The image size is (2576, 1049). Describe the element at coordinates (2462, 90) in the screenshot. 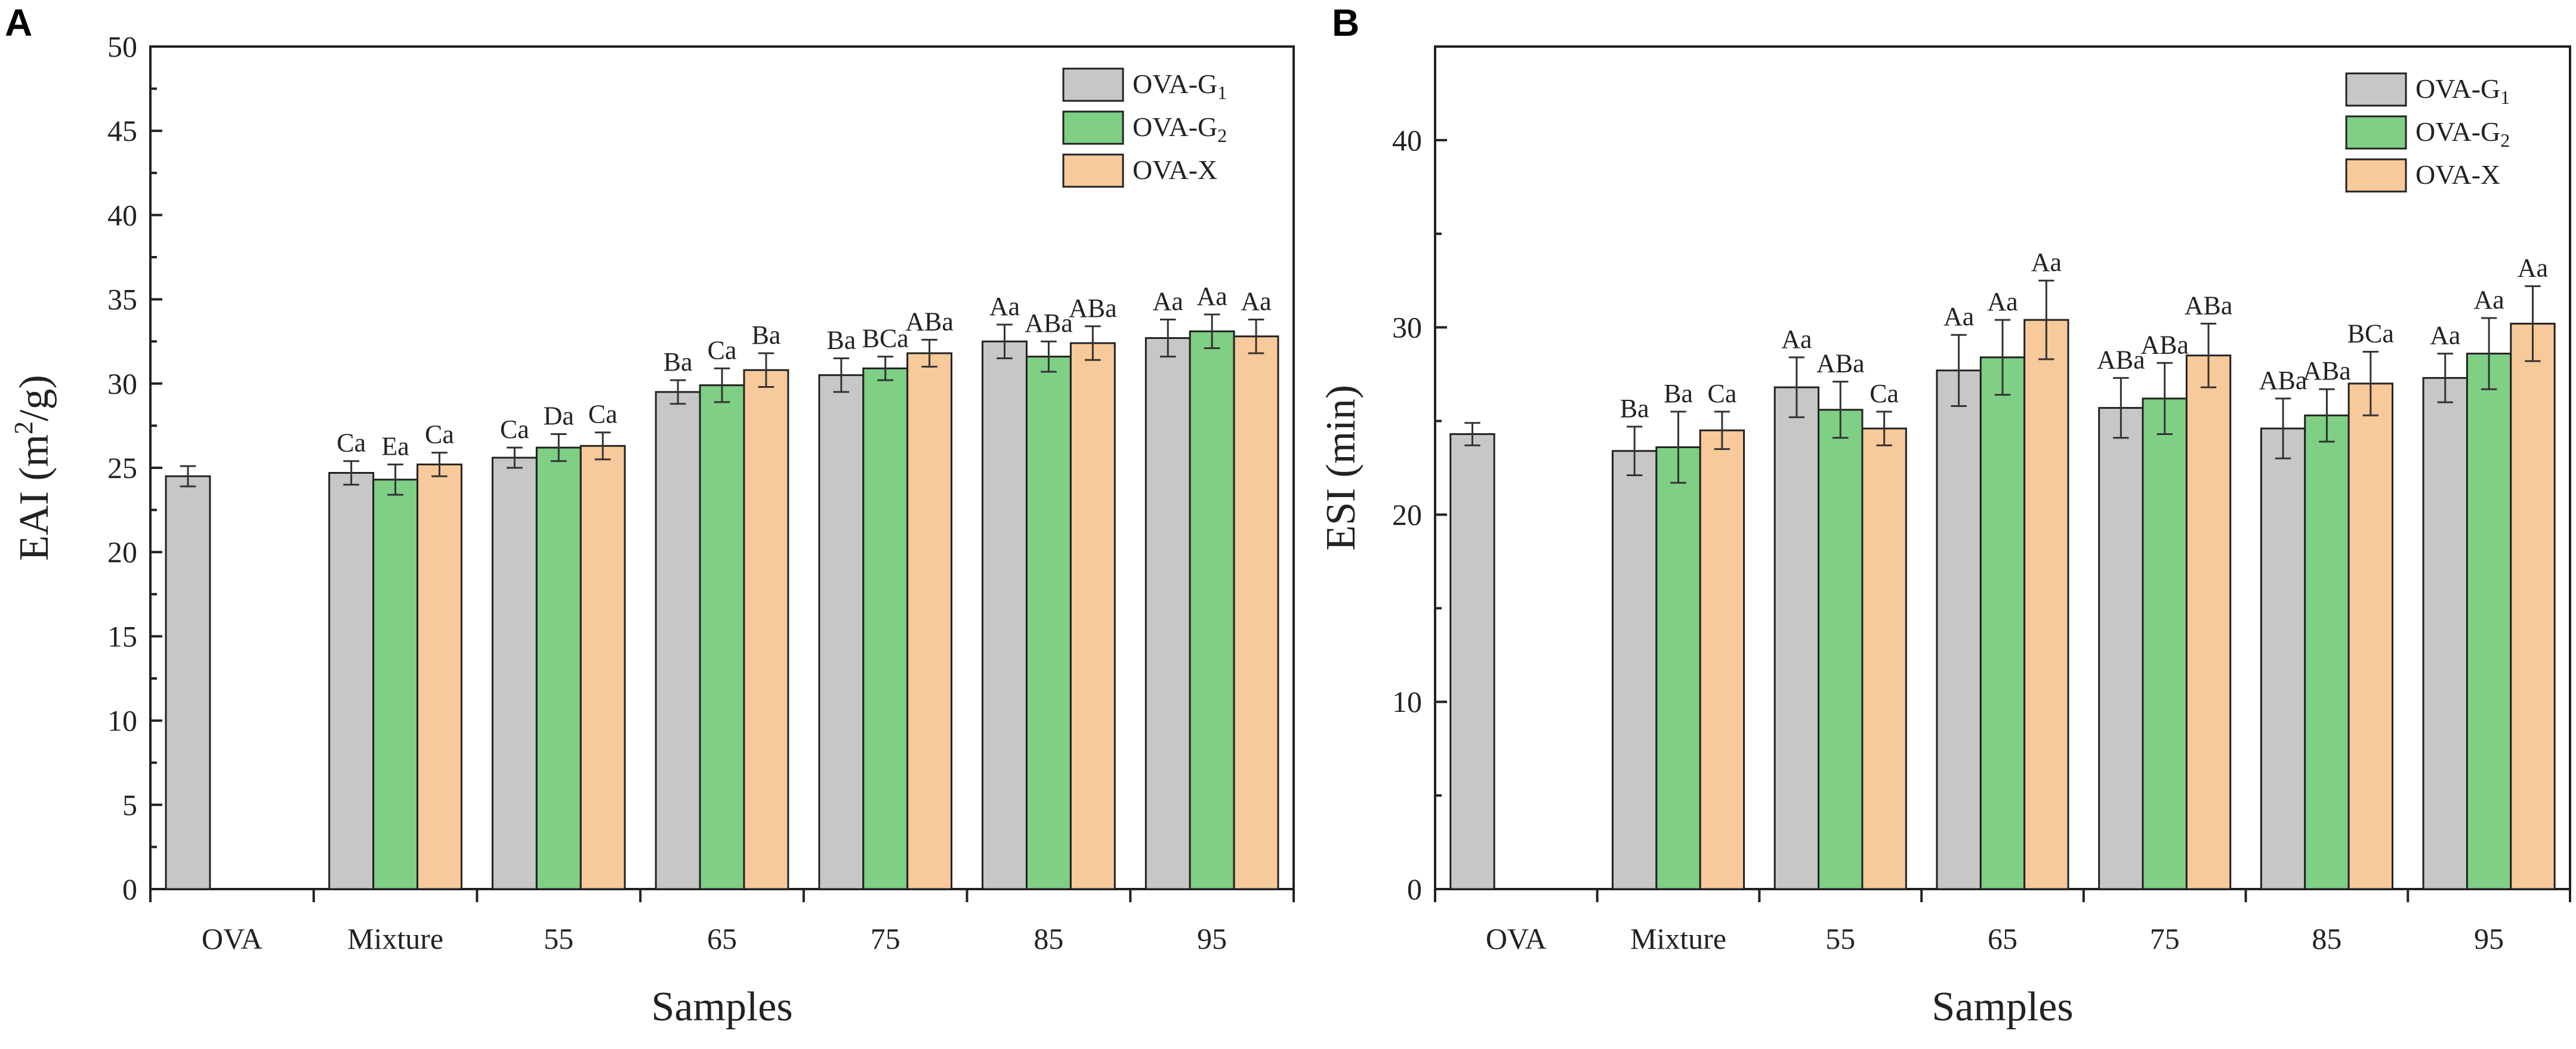

I see `legend-label: OVA-G1` at that location.